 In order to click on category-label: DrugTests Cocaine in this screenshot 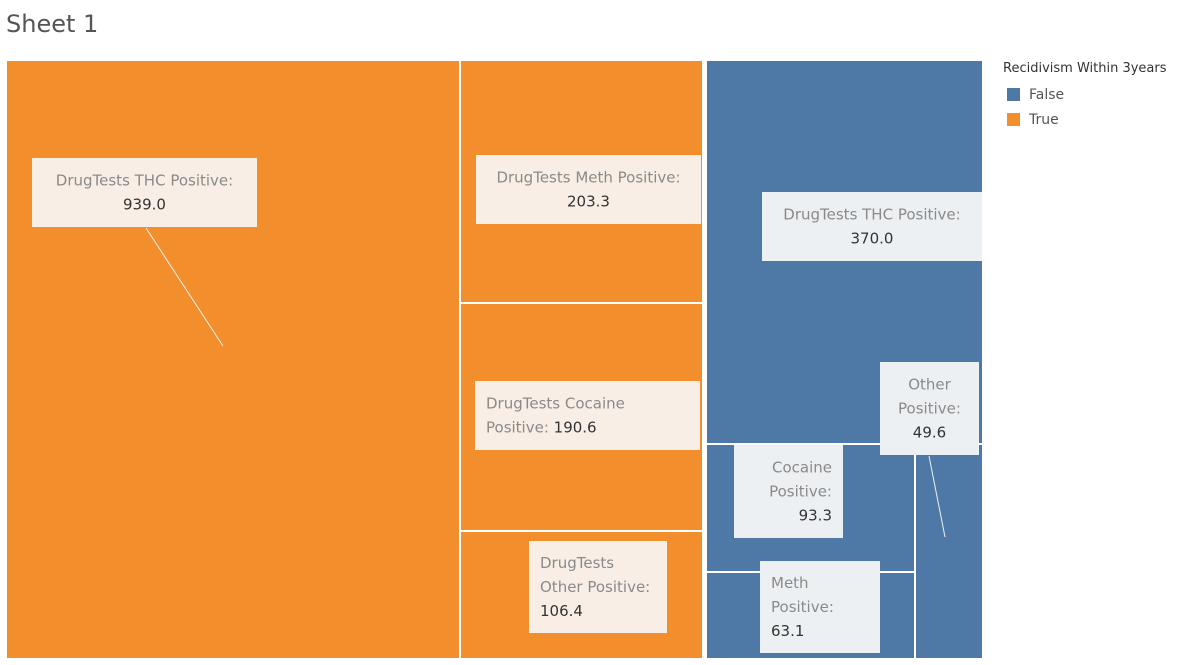, I will do `click(555, 404)`.